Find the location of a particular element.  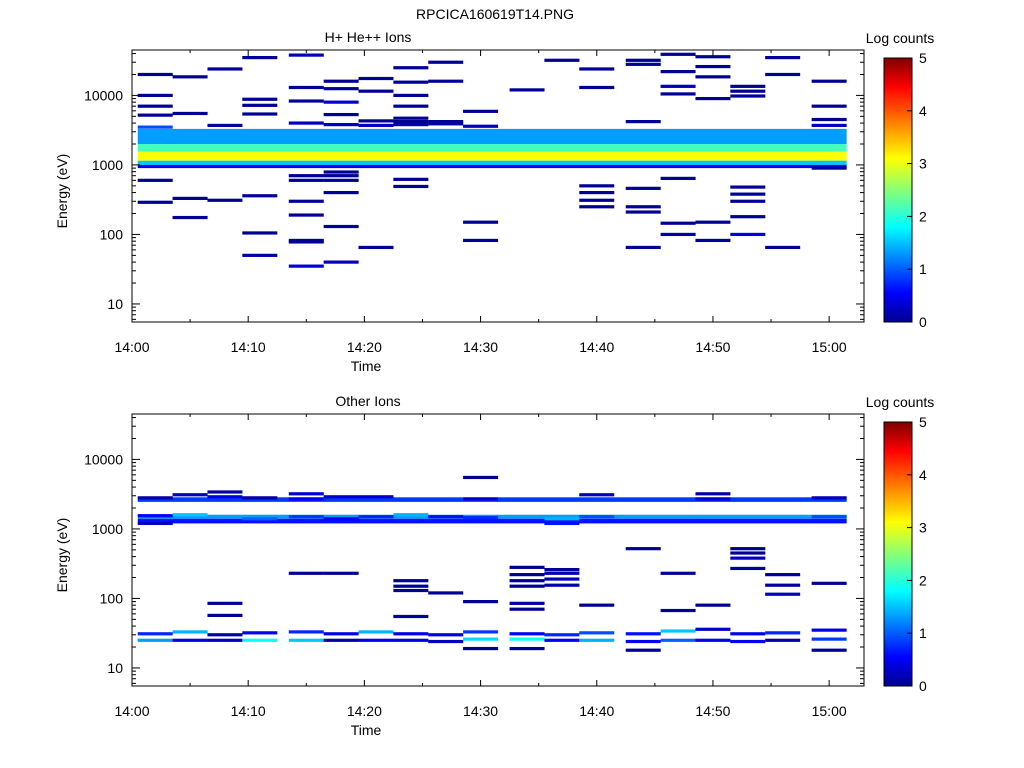

x-tick-label: 14:20 is located at coordinates (364, 711).